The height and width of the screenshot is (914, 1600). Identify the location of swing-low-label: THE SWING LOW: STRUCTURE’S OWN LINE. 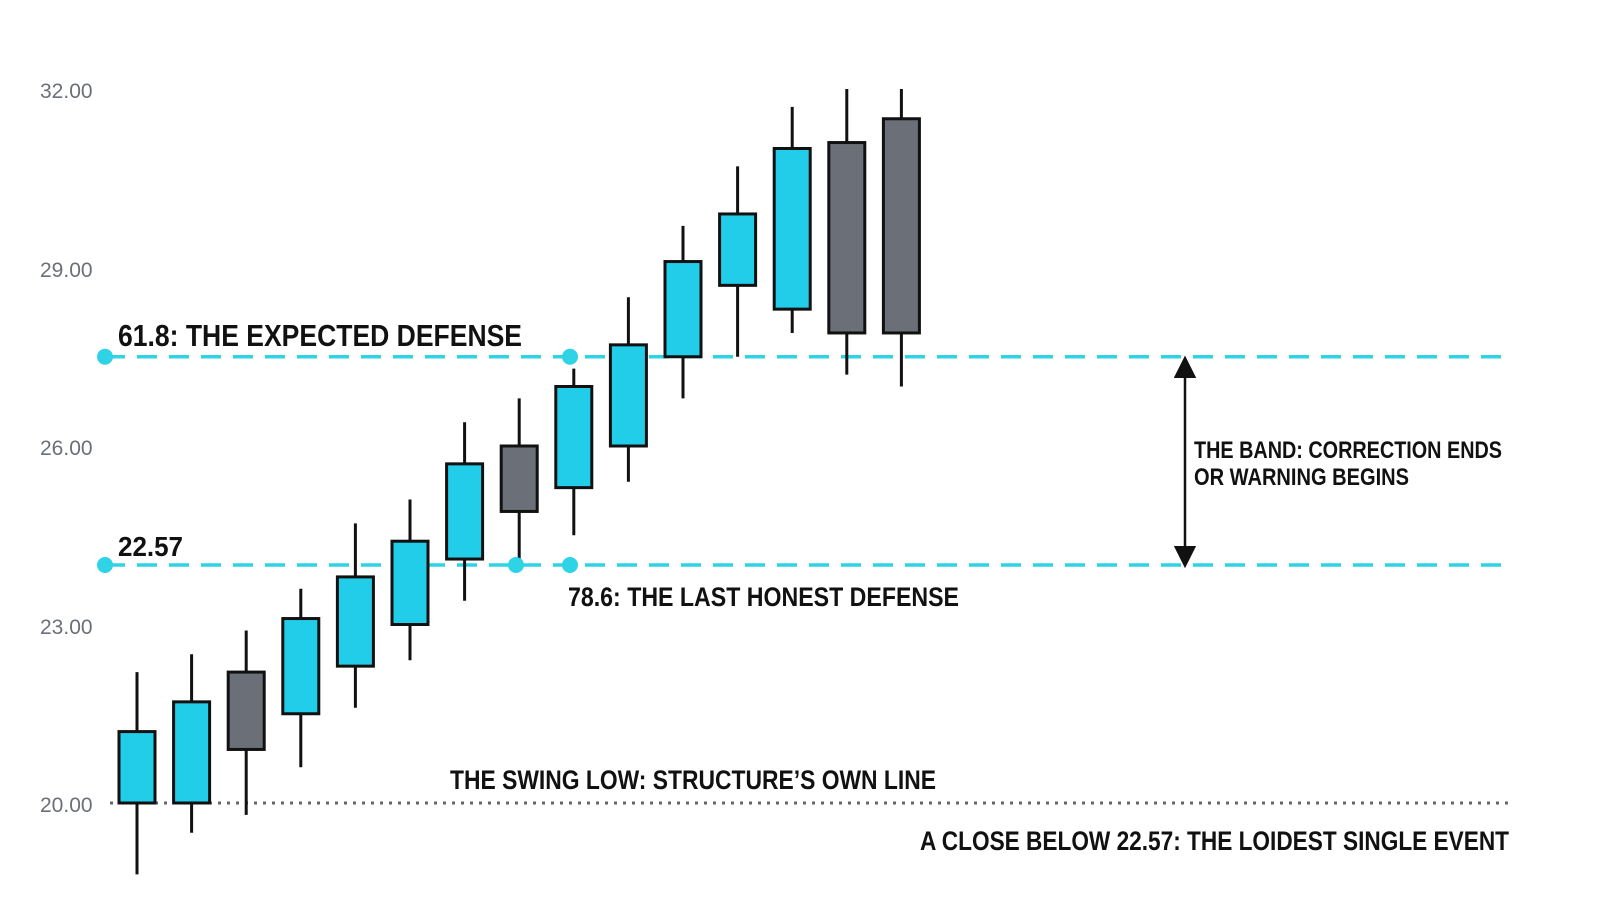
(693, 780).